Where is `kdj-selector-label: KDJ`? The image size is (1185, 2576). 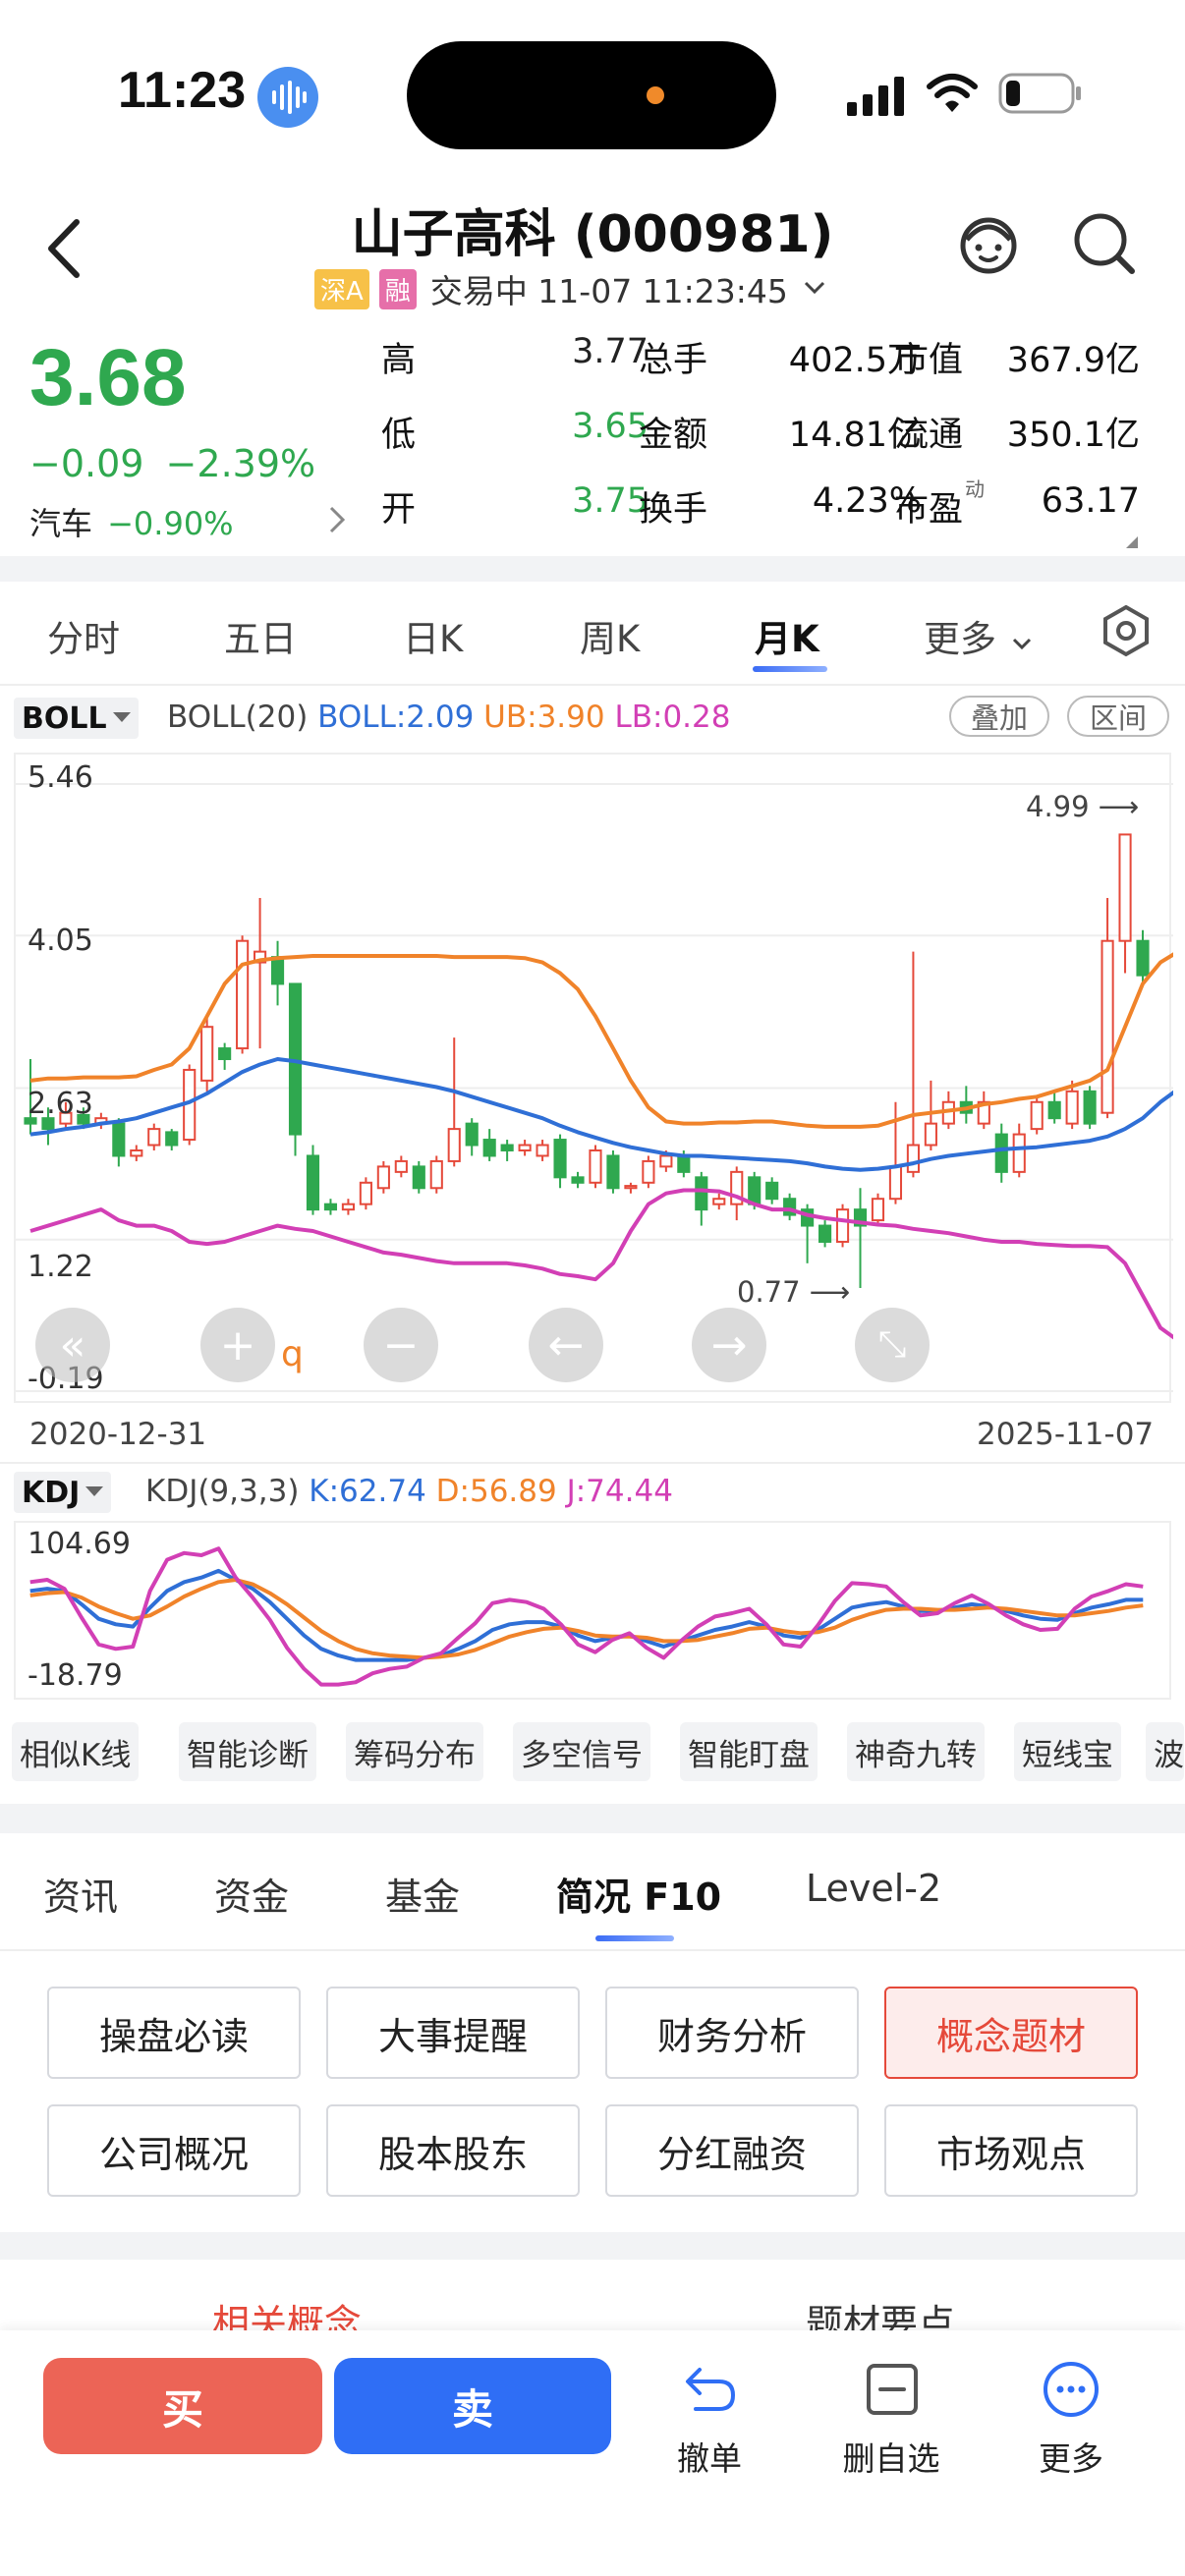
kdj-selector-label: KDJ is located at coordinates (52, 1492).